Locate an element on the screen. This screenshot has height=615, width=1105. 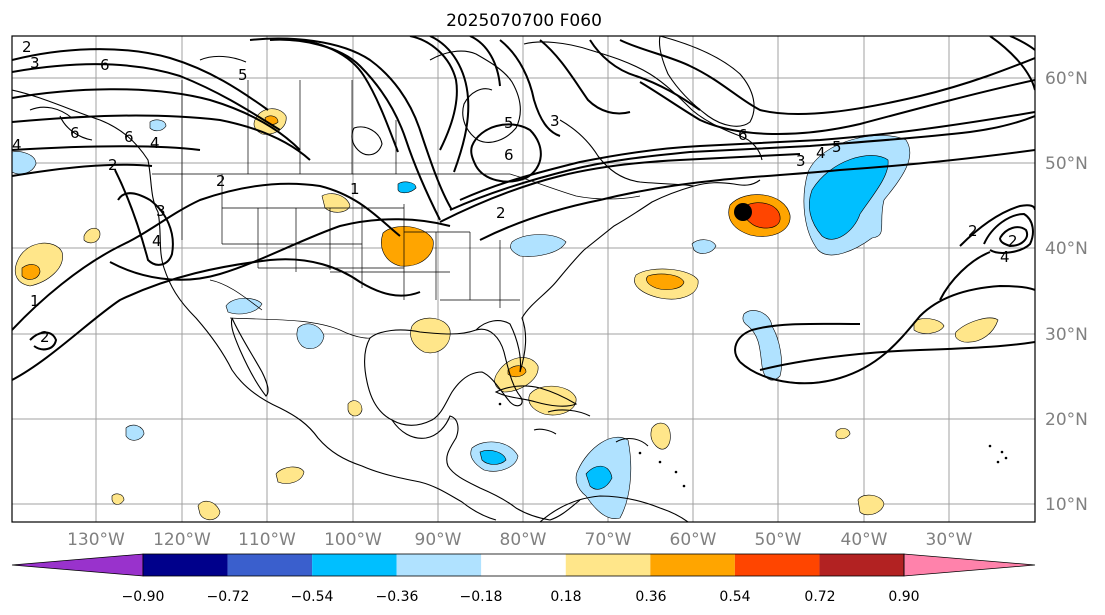
colorbar-tick-label: −0.54 is located at coordinates (312, 597).